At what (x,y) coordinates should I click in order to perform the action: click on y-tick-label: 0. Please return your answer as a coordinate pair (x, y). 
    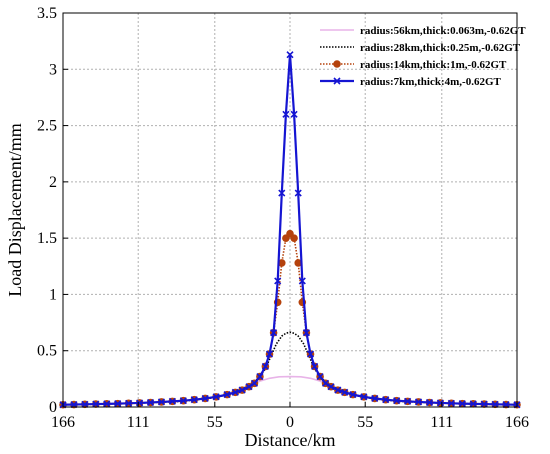
    Looking at the image, I should click on (53, 407).